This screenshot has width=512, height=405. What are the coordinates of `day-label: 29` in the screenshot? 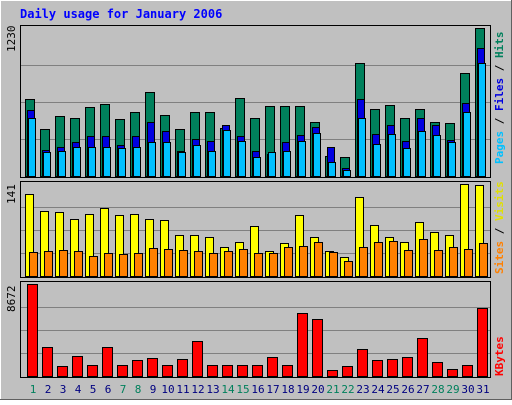 It's located at (452, 389).